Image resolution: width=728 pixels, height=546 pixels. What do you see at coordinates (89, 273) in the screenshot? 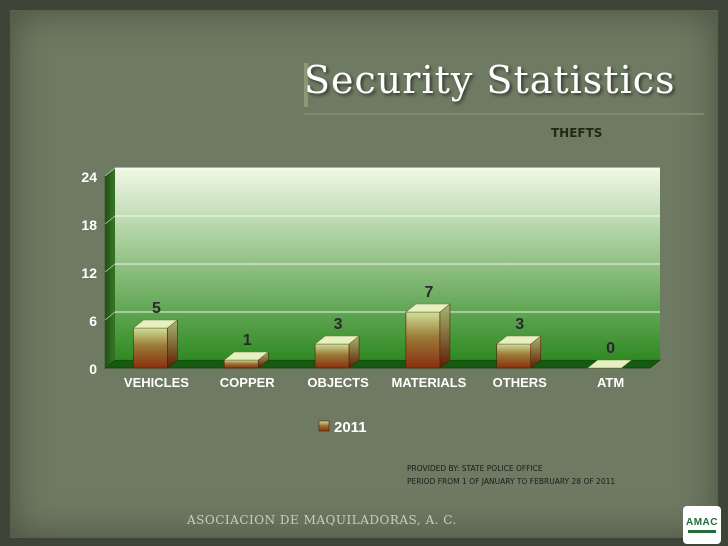
I see `y-tick-label: 12` at bounding box center [89, 273].